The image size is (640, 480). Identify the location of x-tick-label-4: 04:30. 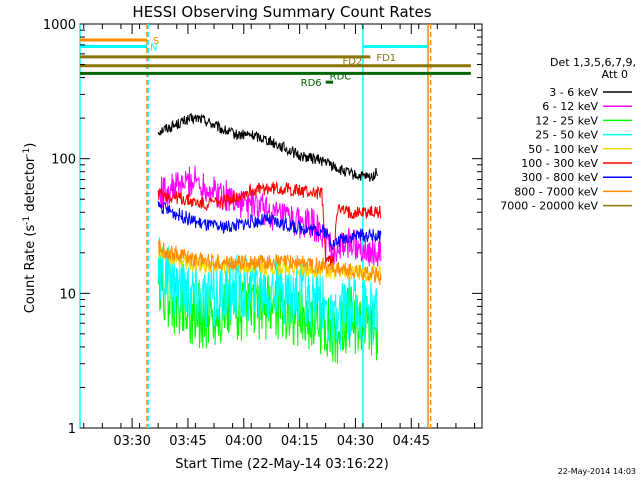
(355, 441).